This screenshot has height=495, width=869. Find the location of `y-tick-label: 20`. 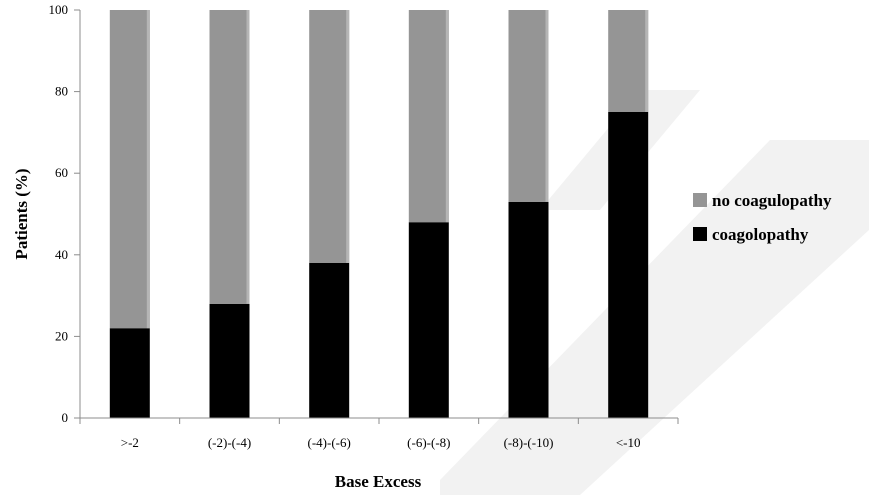

y-tick-label: 20 is located at coordinates (61, 335).